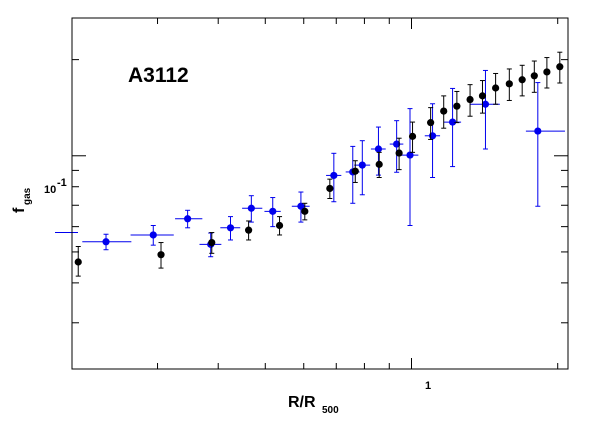 The height and width of the screenshot is (422, 596). Describe the element at coordinates (302, 402) in the screenshot. I see `x-axis-label-main: R/R` at that location.